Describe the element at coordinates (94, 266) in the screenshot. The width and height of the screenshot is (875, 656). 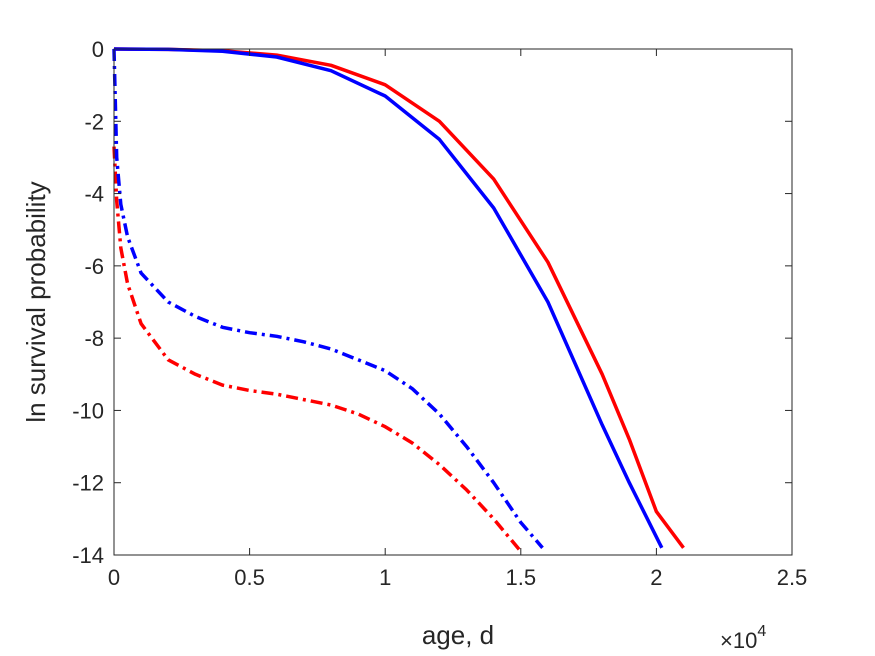
I see `y-tick-label: -6` at that location.